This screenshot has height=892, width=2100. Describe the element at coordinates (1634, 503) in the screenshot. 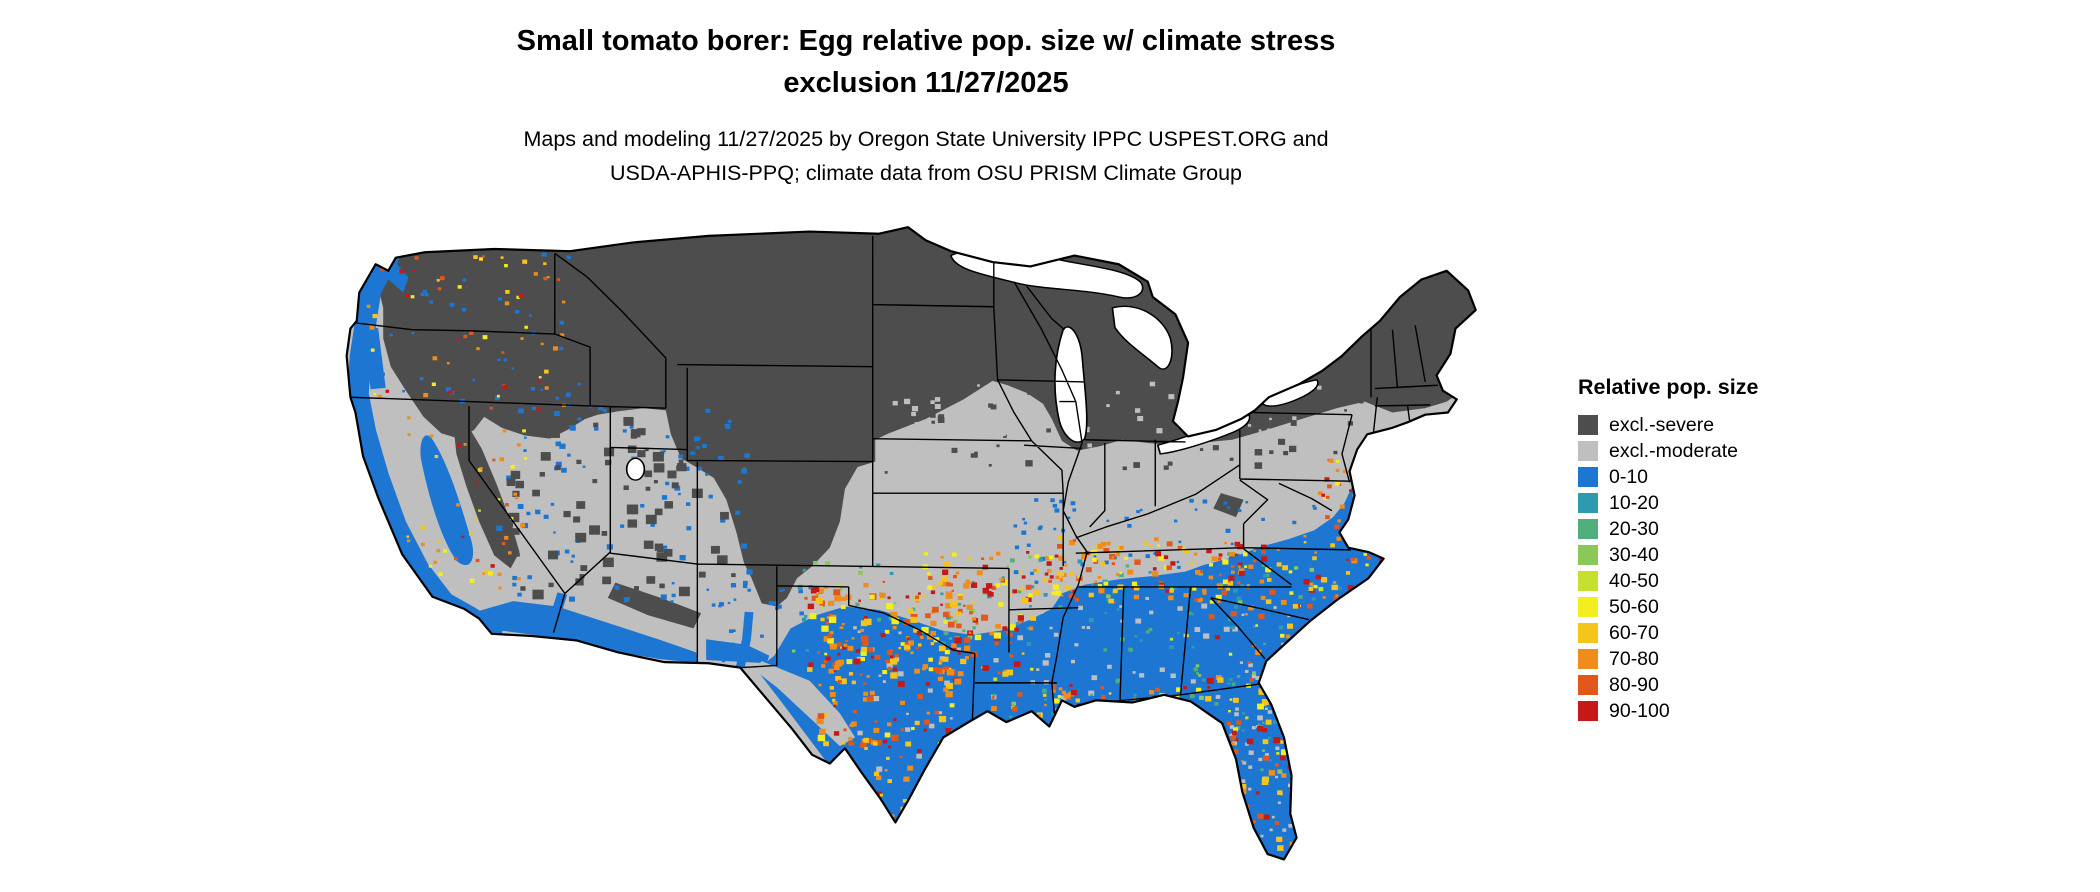

I see `legend-label: 10-20` at that location.